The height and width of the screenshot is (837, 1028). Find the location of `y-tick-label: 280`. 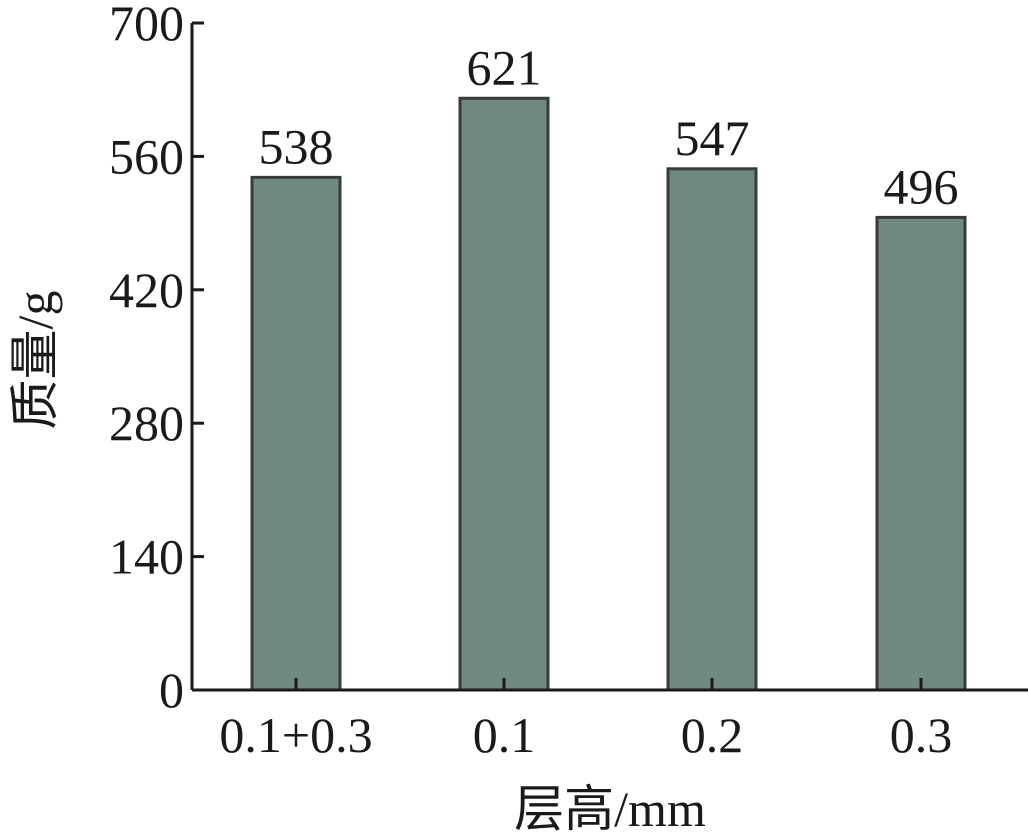

y-tick-label: 280 is located at coordinates (146, 423).